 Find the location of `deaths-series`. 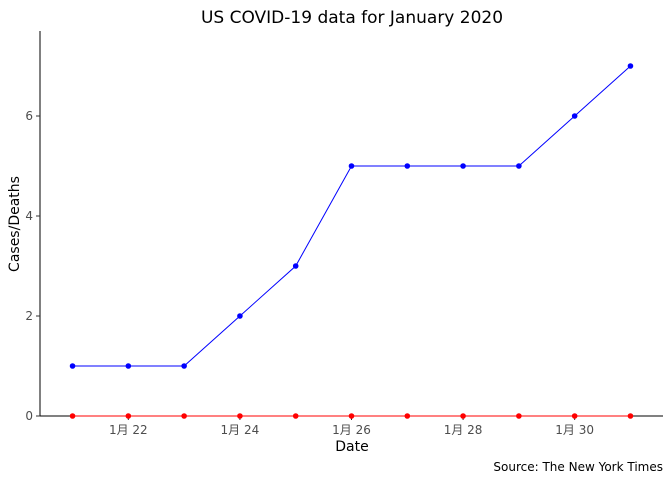

deaths-series is located at coordinates (351, 416).